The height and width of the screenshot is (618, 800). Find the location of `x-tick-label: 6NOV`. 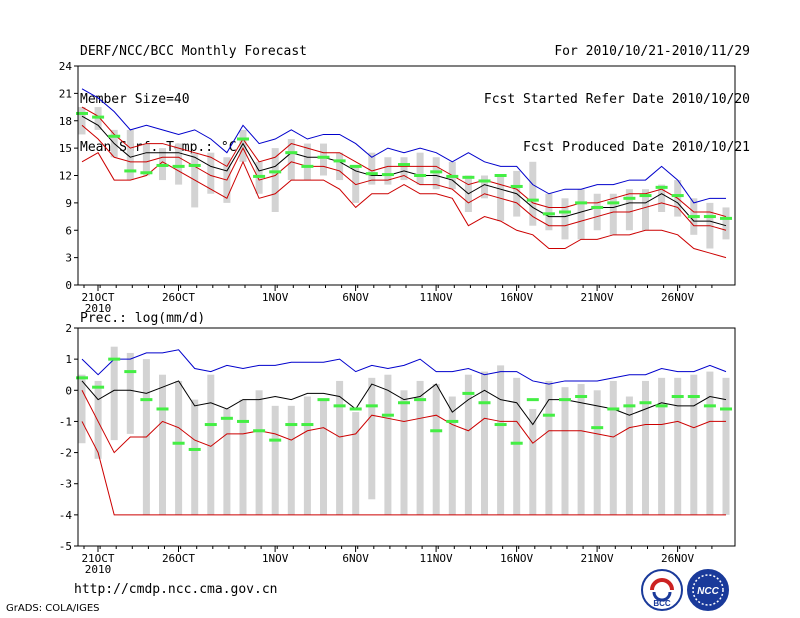

x-tick-label: 6NOV is located at coordinates (355, 558).